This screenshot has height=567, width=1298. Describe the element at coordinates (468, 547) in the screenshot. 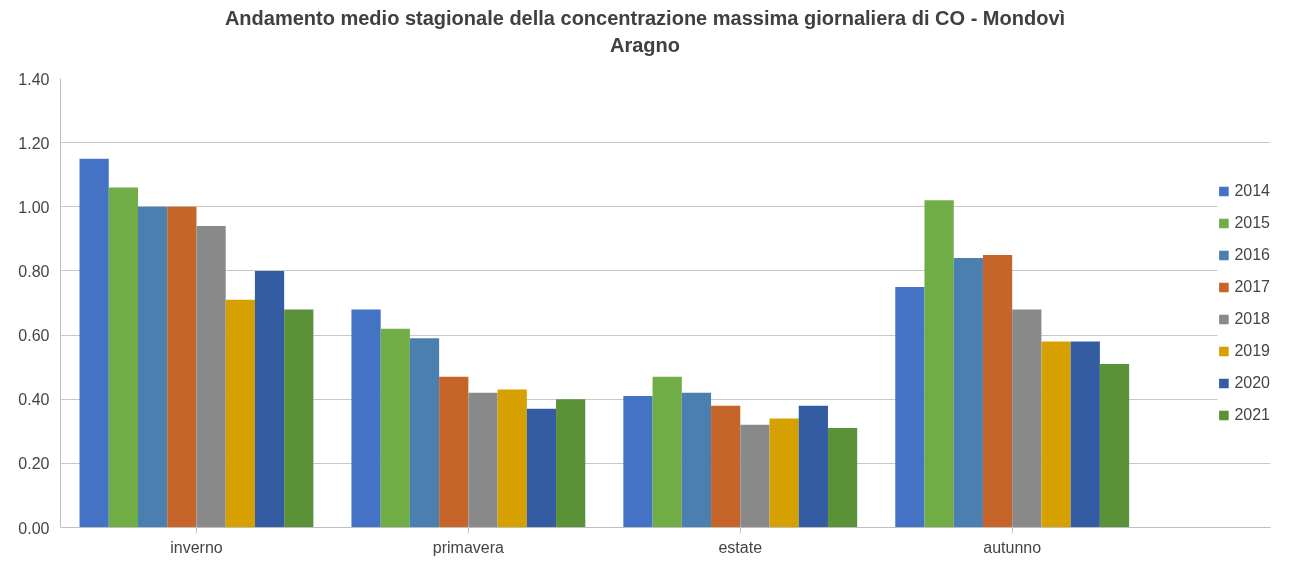

I see `x-tick-label: primavera` at that location.